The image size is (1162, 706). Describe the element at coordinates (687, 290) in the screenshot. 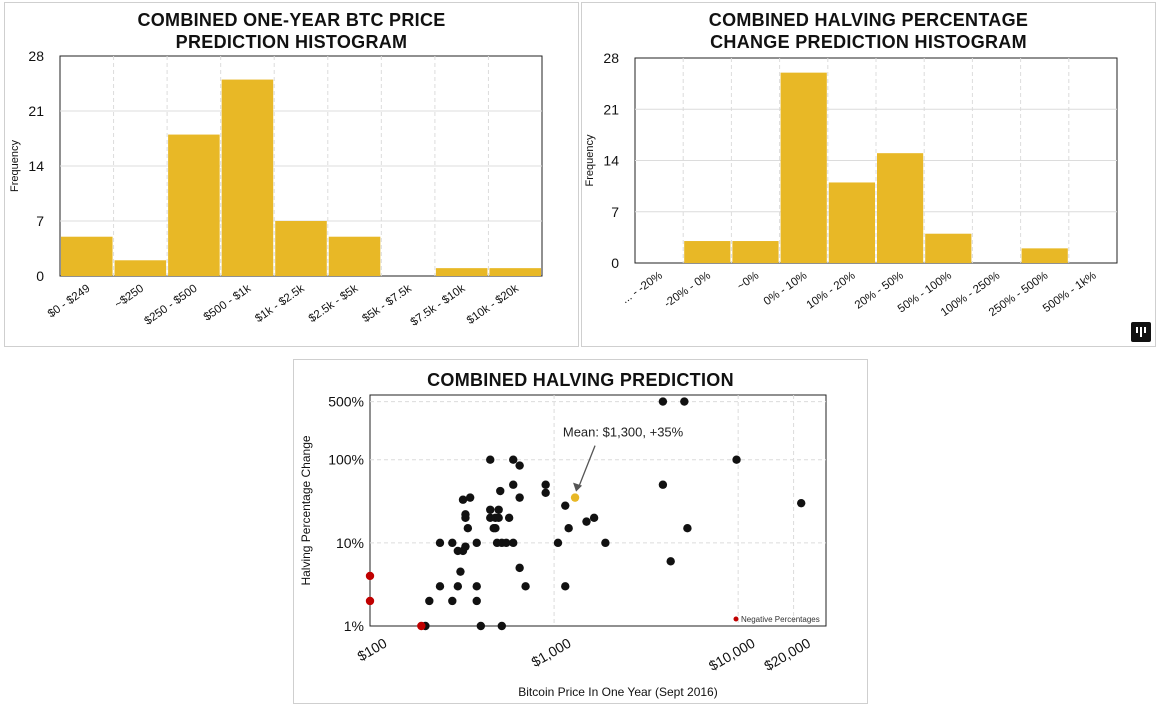

I see `halving-hist-xtick-label: -20% - 0%` at that location.